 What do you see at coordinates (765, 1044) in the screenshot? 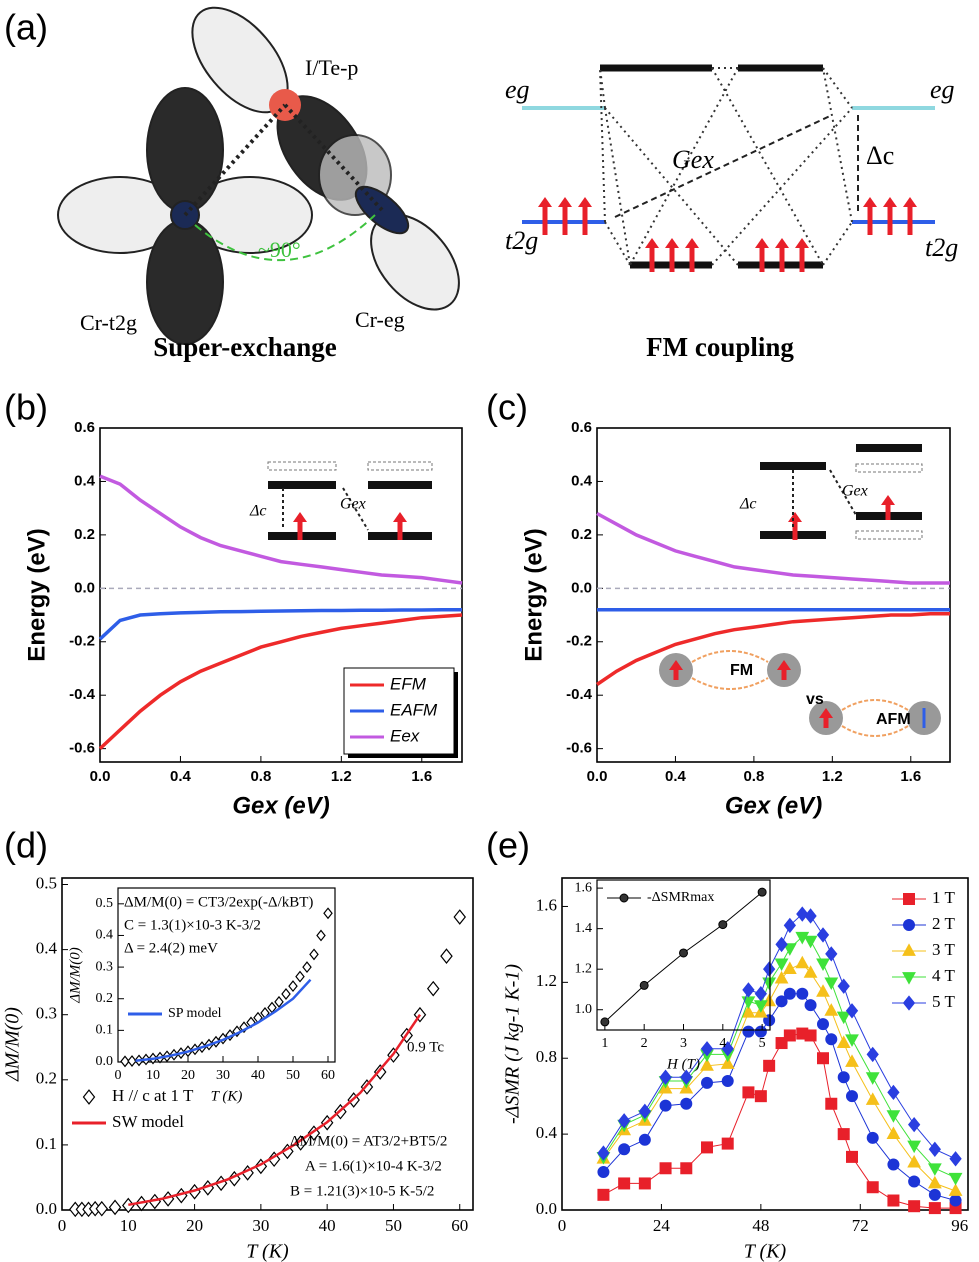
I see `plot-frame` at bounding box center [765, 1044].